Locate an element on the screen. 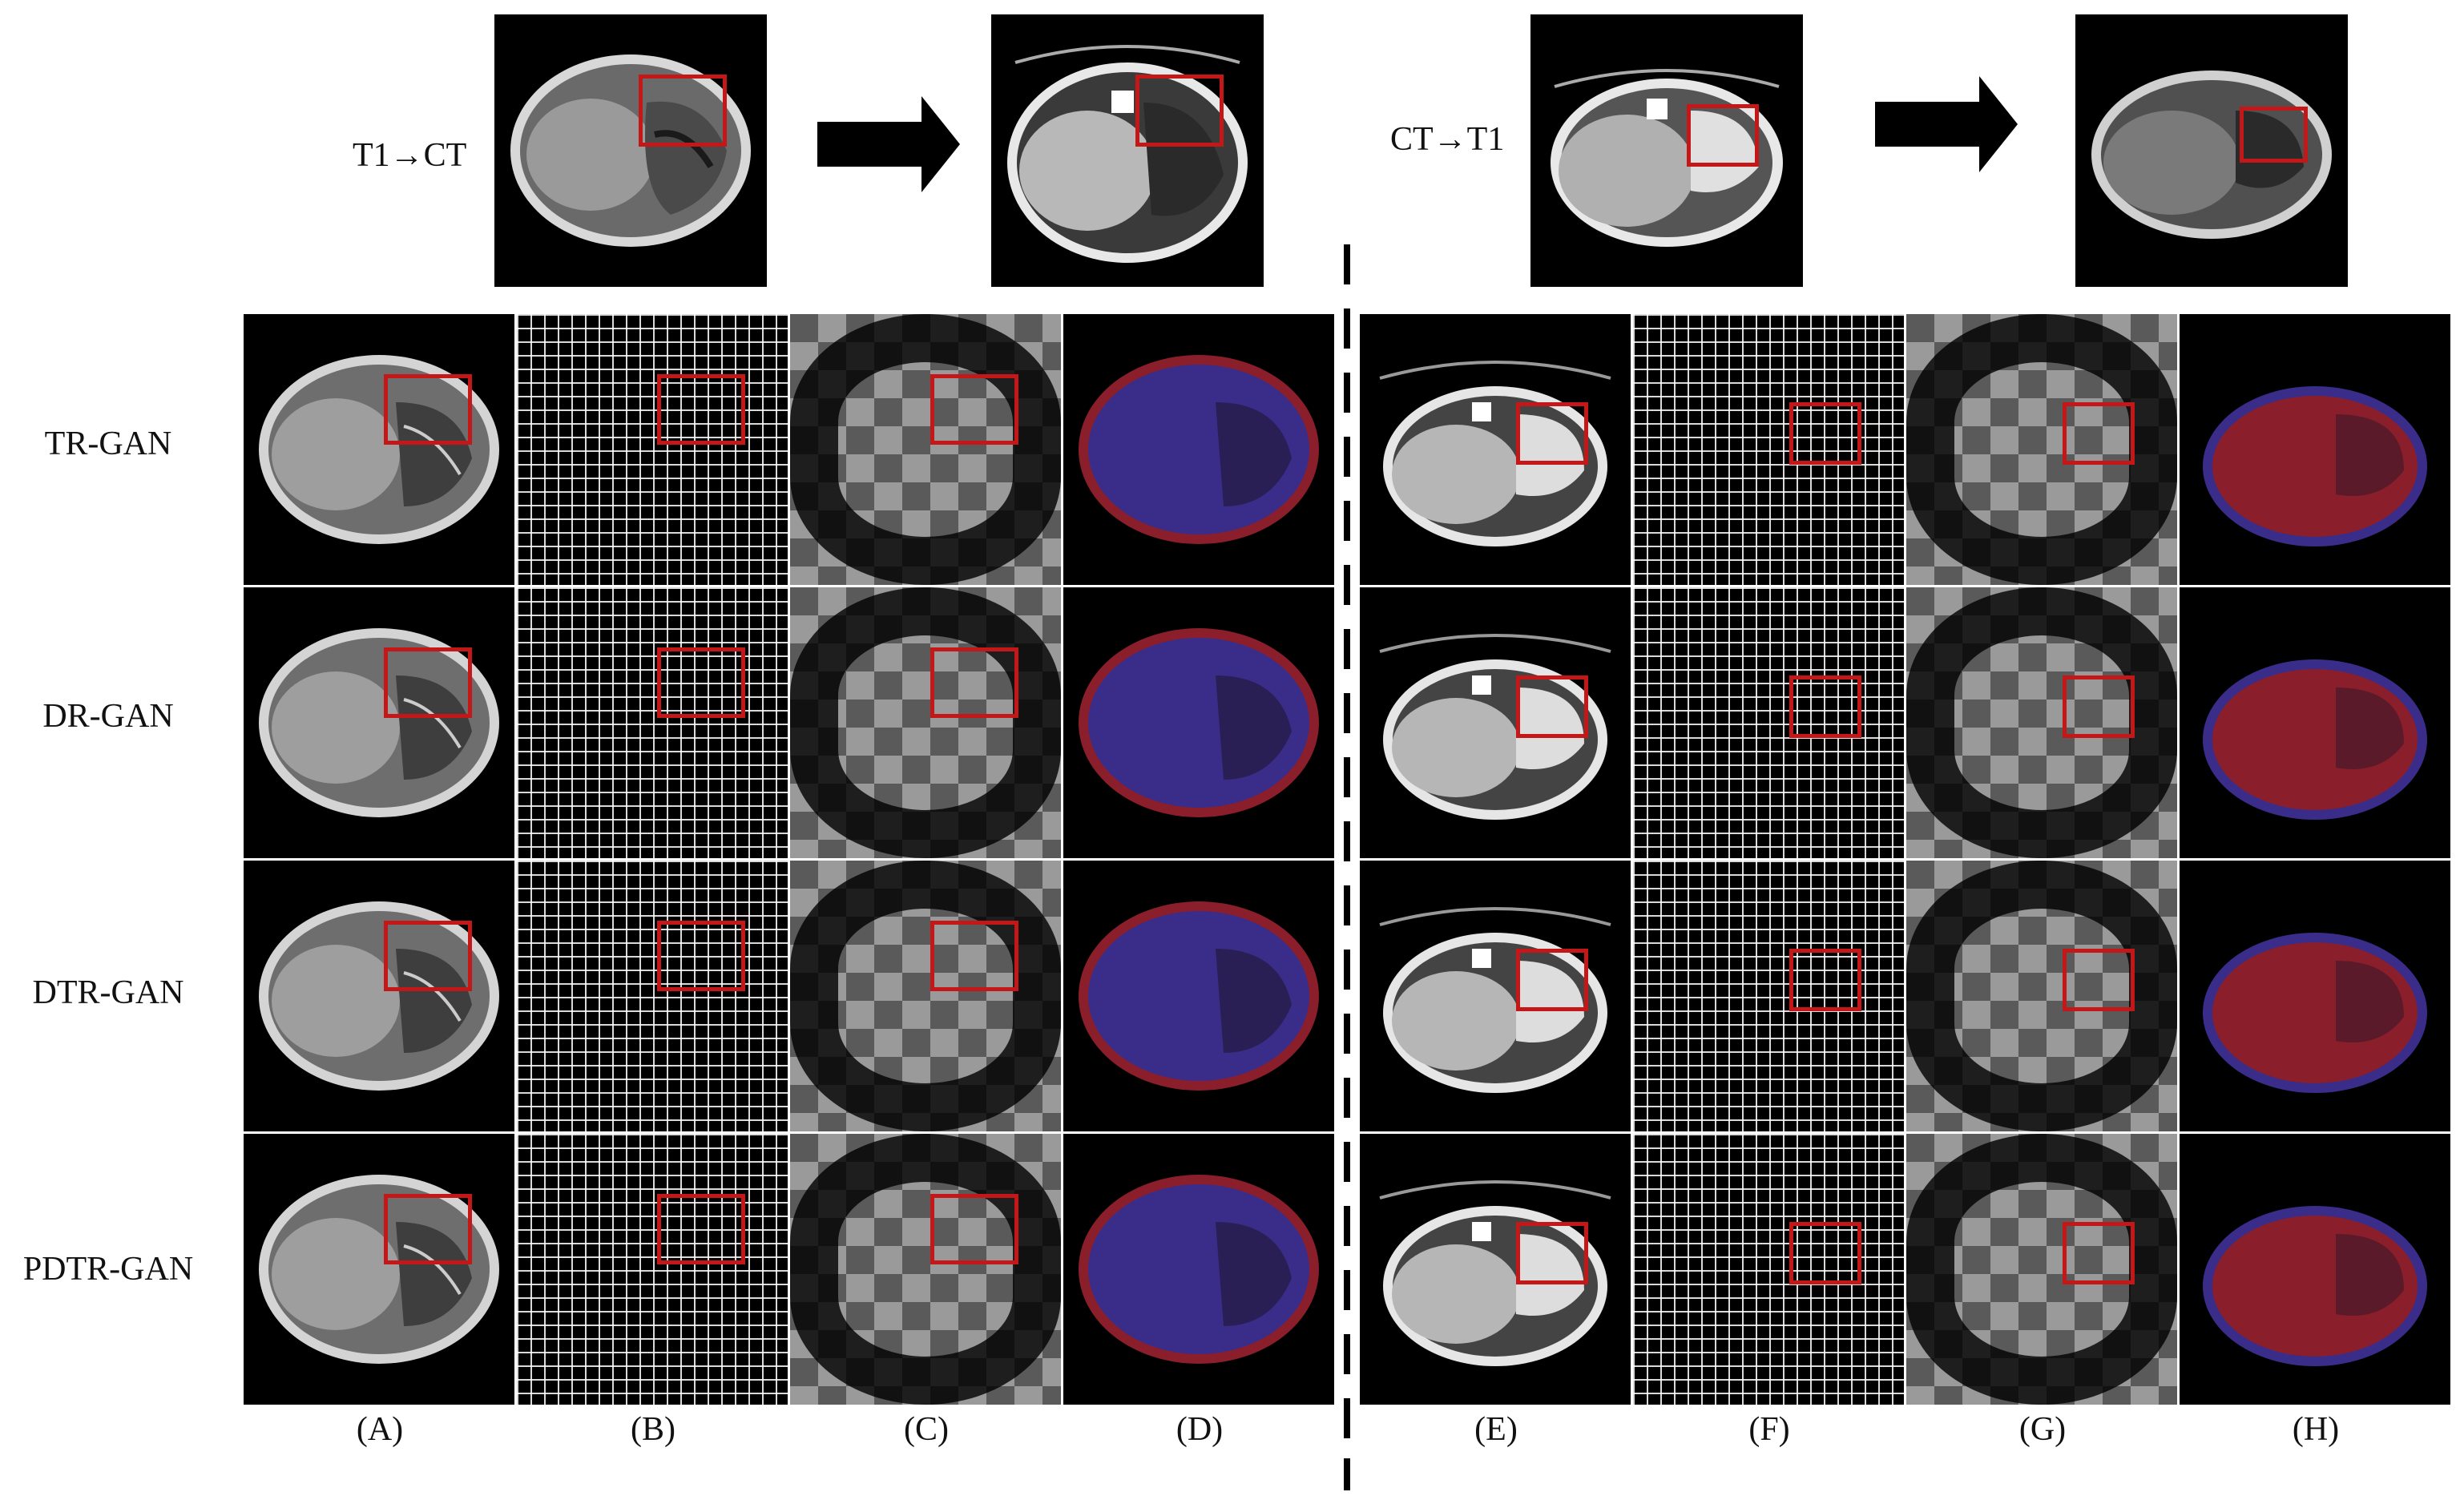  result-panel-pdtr-gan-c is located at coordinates (925, 1269).